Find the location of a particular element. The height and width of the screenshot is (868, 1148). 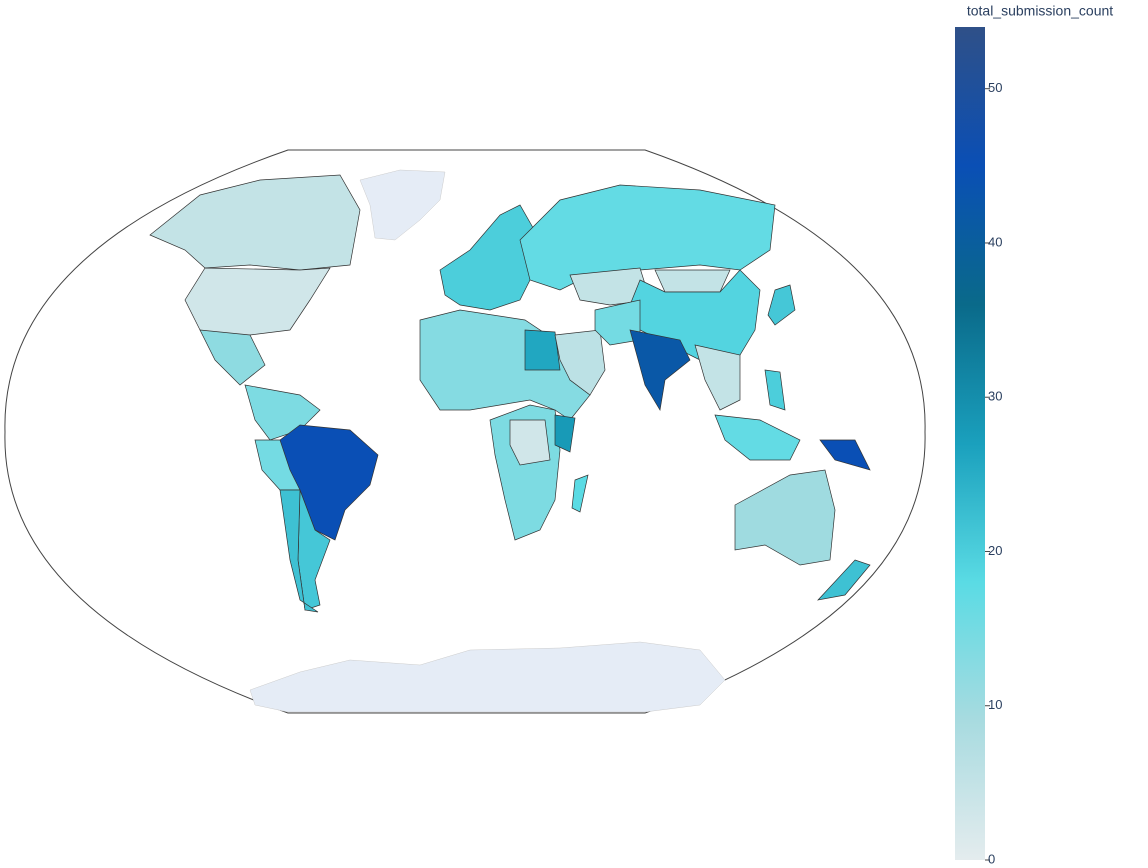

greenland is located at coordinates (402, 205).